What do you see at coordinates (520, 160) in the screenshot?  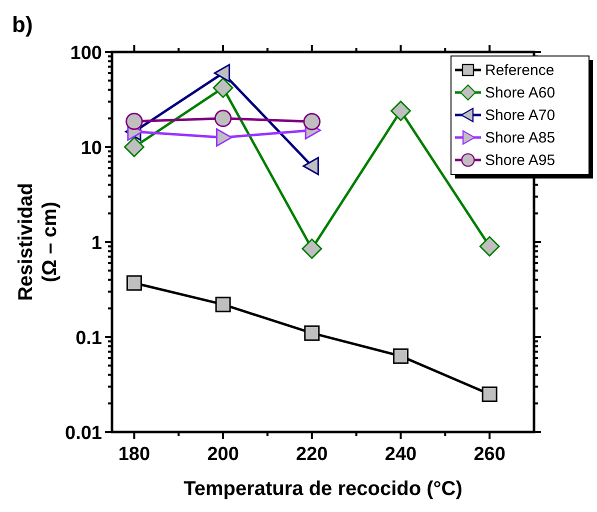 I see `legend-label: Shore A95` at bounding box center [520, 160].